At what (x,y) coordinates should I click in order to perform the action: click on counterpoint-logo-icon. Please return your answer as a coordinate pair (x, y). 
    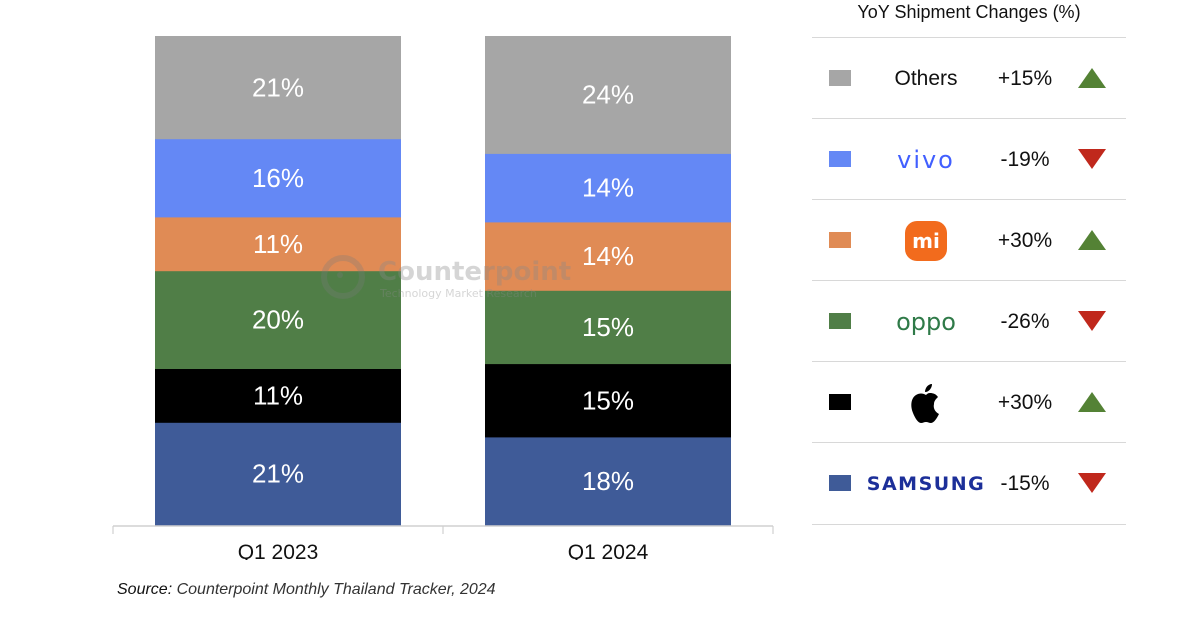
    Looking at the image, I should click on (343, 277).